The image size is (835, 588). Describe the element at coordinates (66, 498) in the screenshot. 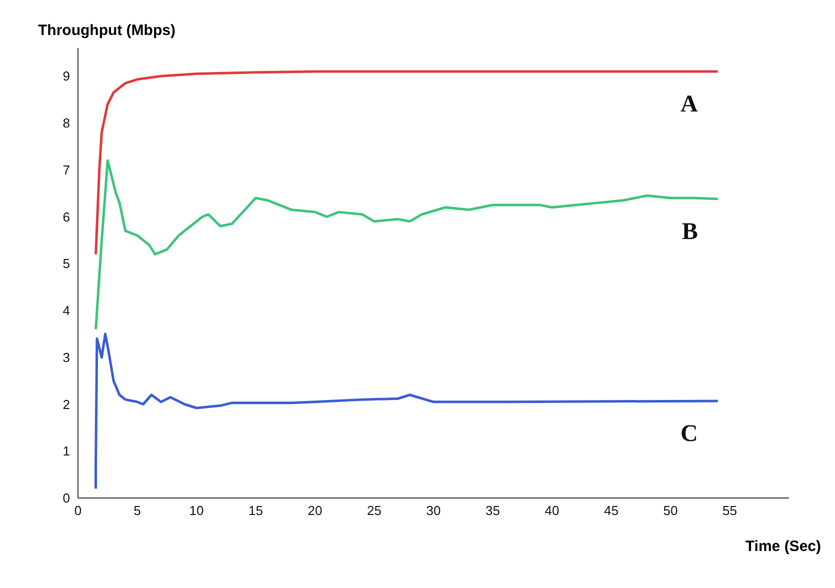

I see `y-tick-label: 0` at that location.